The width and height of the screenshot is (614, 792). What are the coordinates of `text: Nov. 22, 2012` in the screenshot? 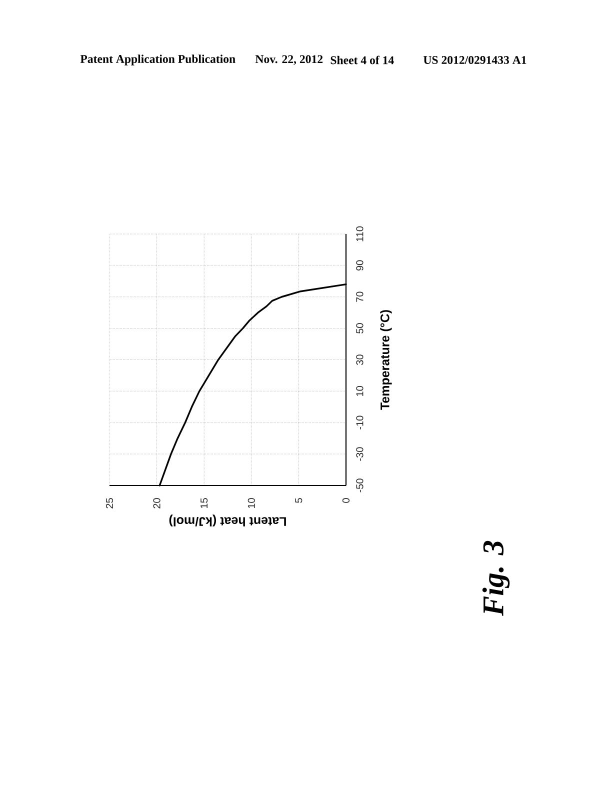 It's located at (289, 60).